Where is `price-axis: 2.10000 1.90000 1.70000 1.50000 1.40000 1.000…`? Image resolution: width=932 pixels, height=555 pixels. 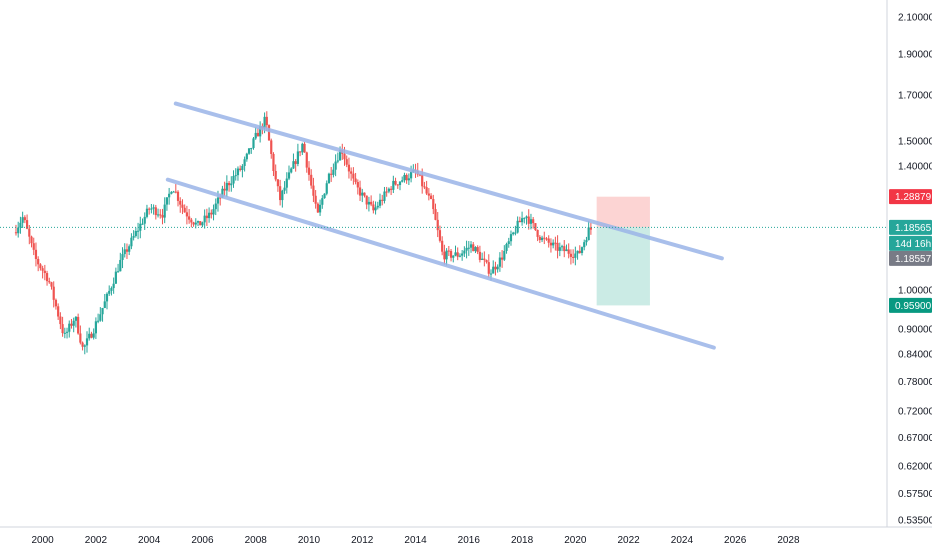 price-axis: 2.10000 1.90000 1.70000 1.50000 1.40000 1.000… is located at coordinates (915, 270).